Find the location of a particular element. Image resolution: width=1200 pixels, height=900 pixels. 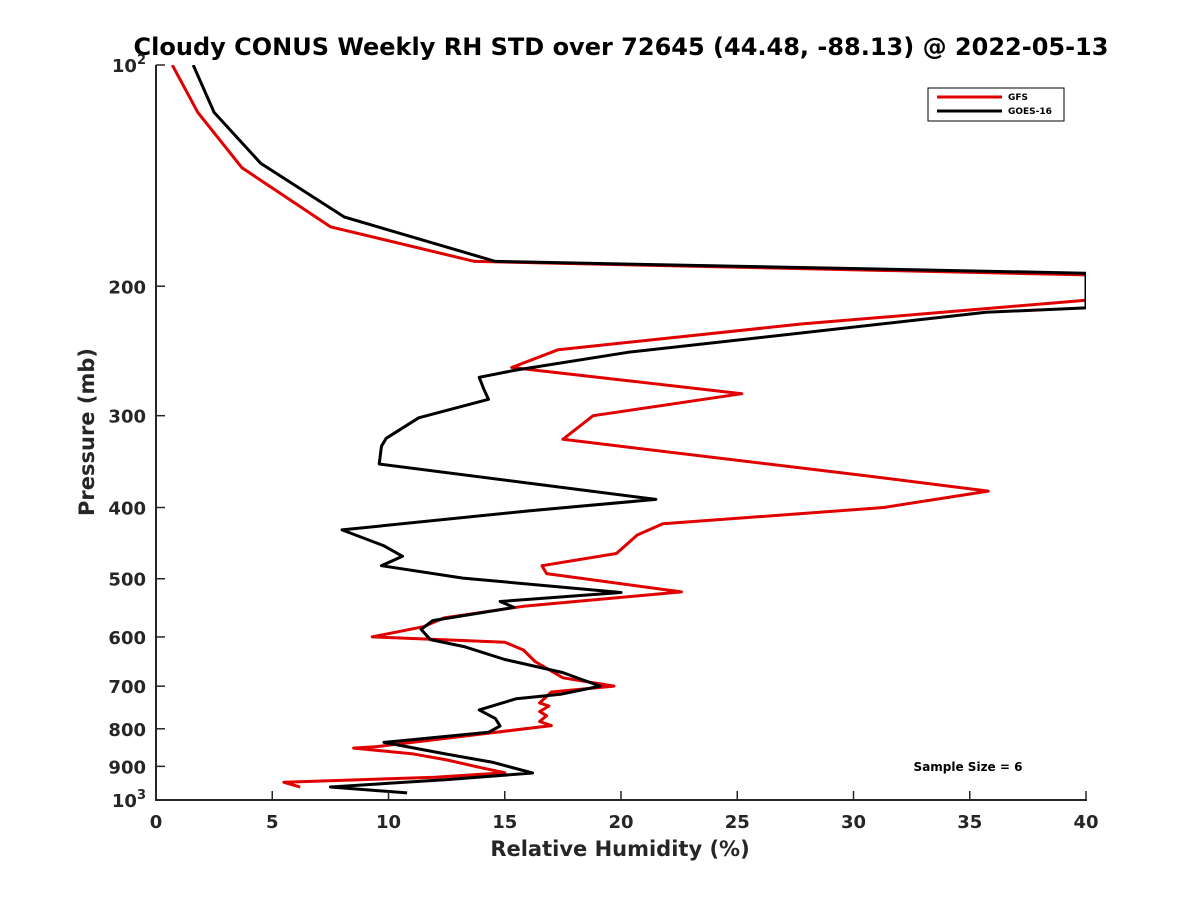

legend: GFS GOES-16 is located at coordinates (996, 104).